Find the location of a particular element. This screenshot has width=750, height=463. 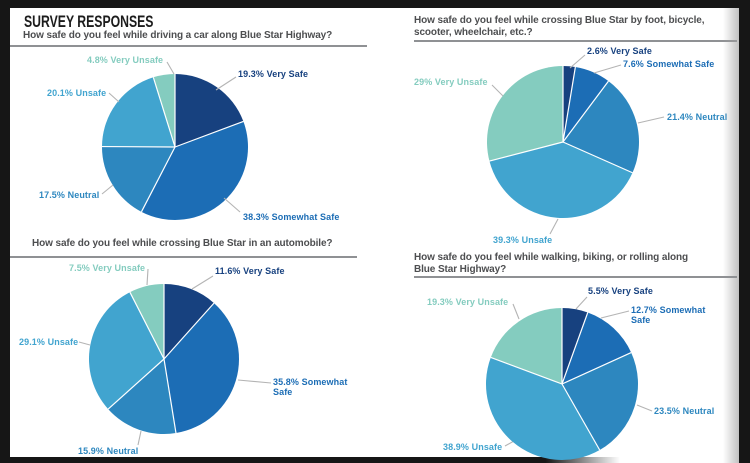

slice-label-very-unsafe: 7.5% Very Unsafe is located at coordinates (107, 268).